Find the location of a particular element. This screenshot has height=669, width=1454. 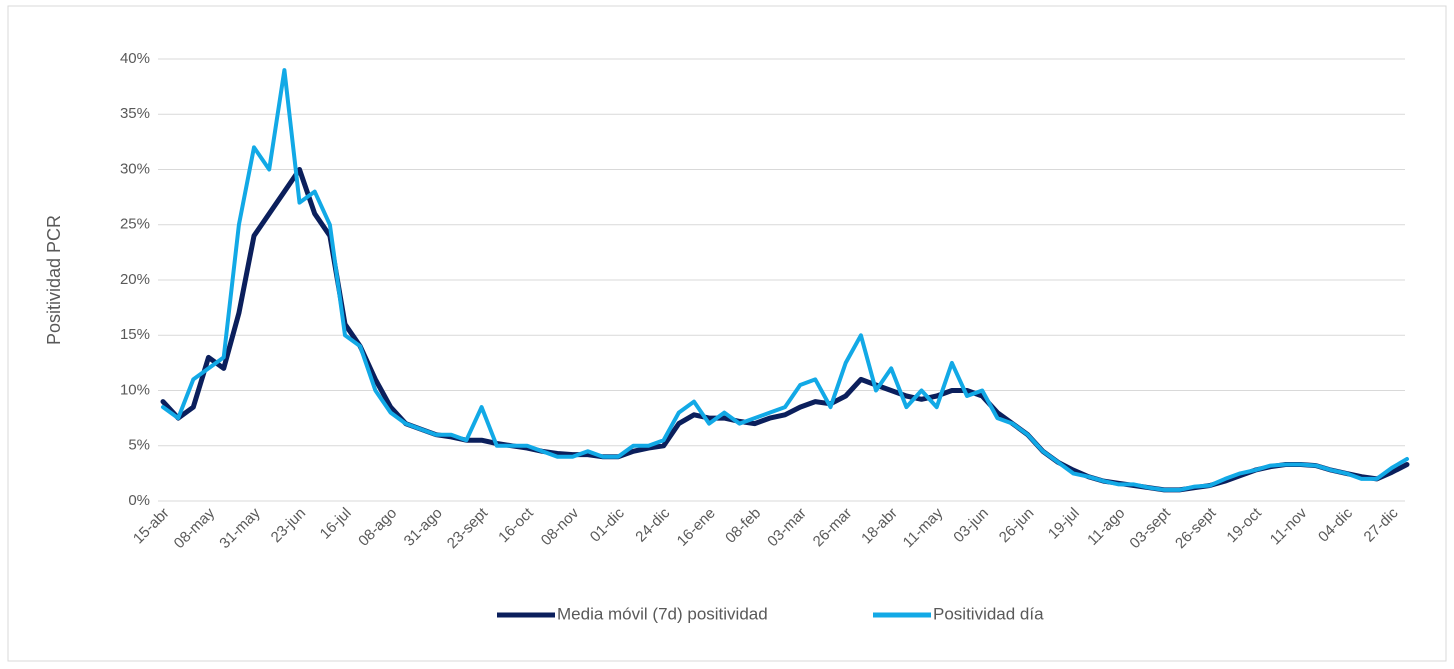

y-tick-label: 10% is located at coordinates (135, 389).